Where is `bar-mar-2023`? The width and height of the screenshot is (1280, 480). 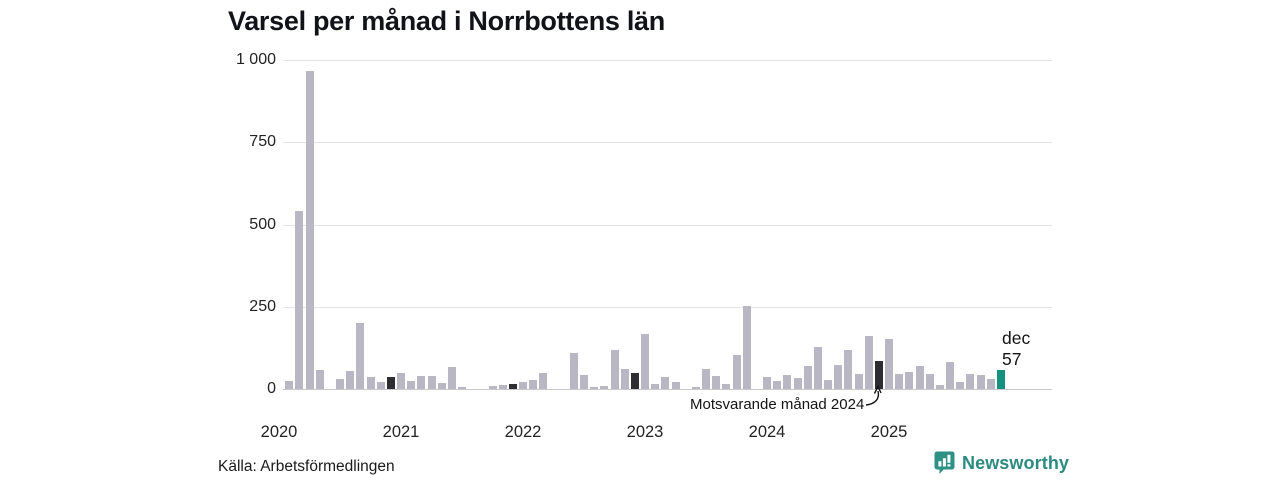
bar-mar-2023 is located at coordinates (665, 383).